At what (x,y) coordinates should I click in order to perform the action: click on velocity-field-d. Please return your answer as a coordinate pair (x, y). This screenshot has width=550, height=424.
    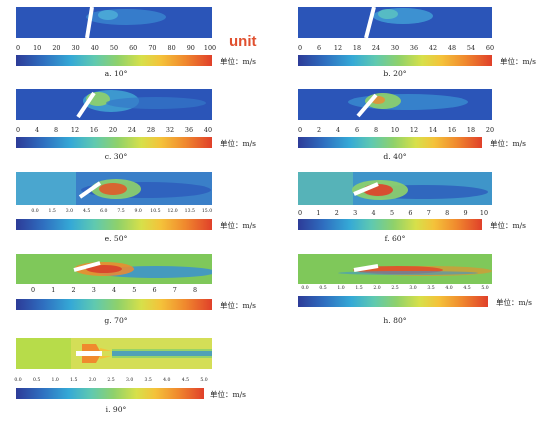
    Looking at the image, I should click on (395, 104).